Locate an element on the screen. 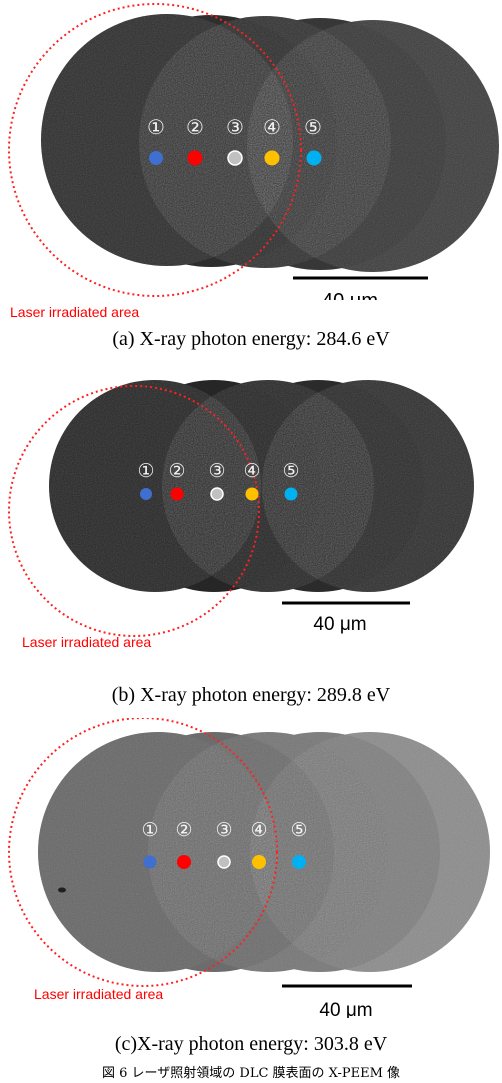 The width and height of the screenshot is (502, 1083). panel-caption-a: (a) X-ray photon energy: 284.6 eV is located at coordinates (251, 339).